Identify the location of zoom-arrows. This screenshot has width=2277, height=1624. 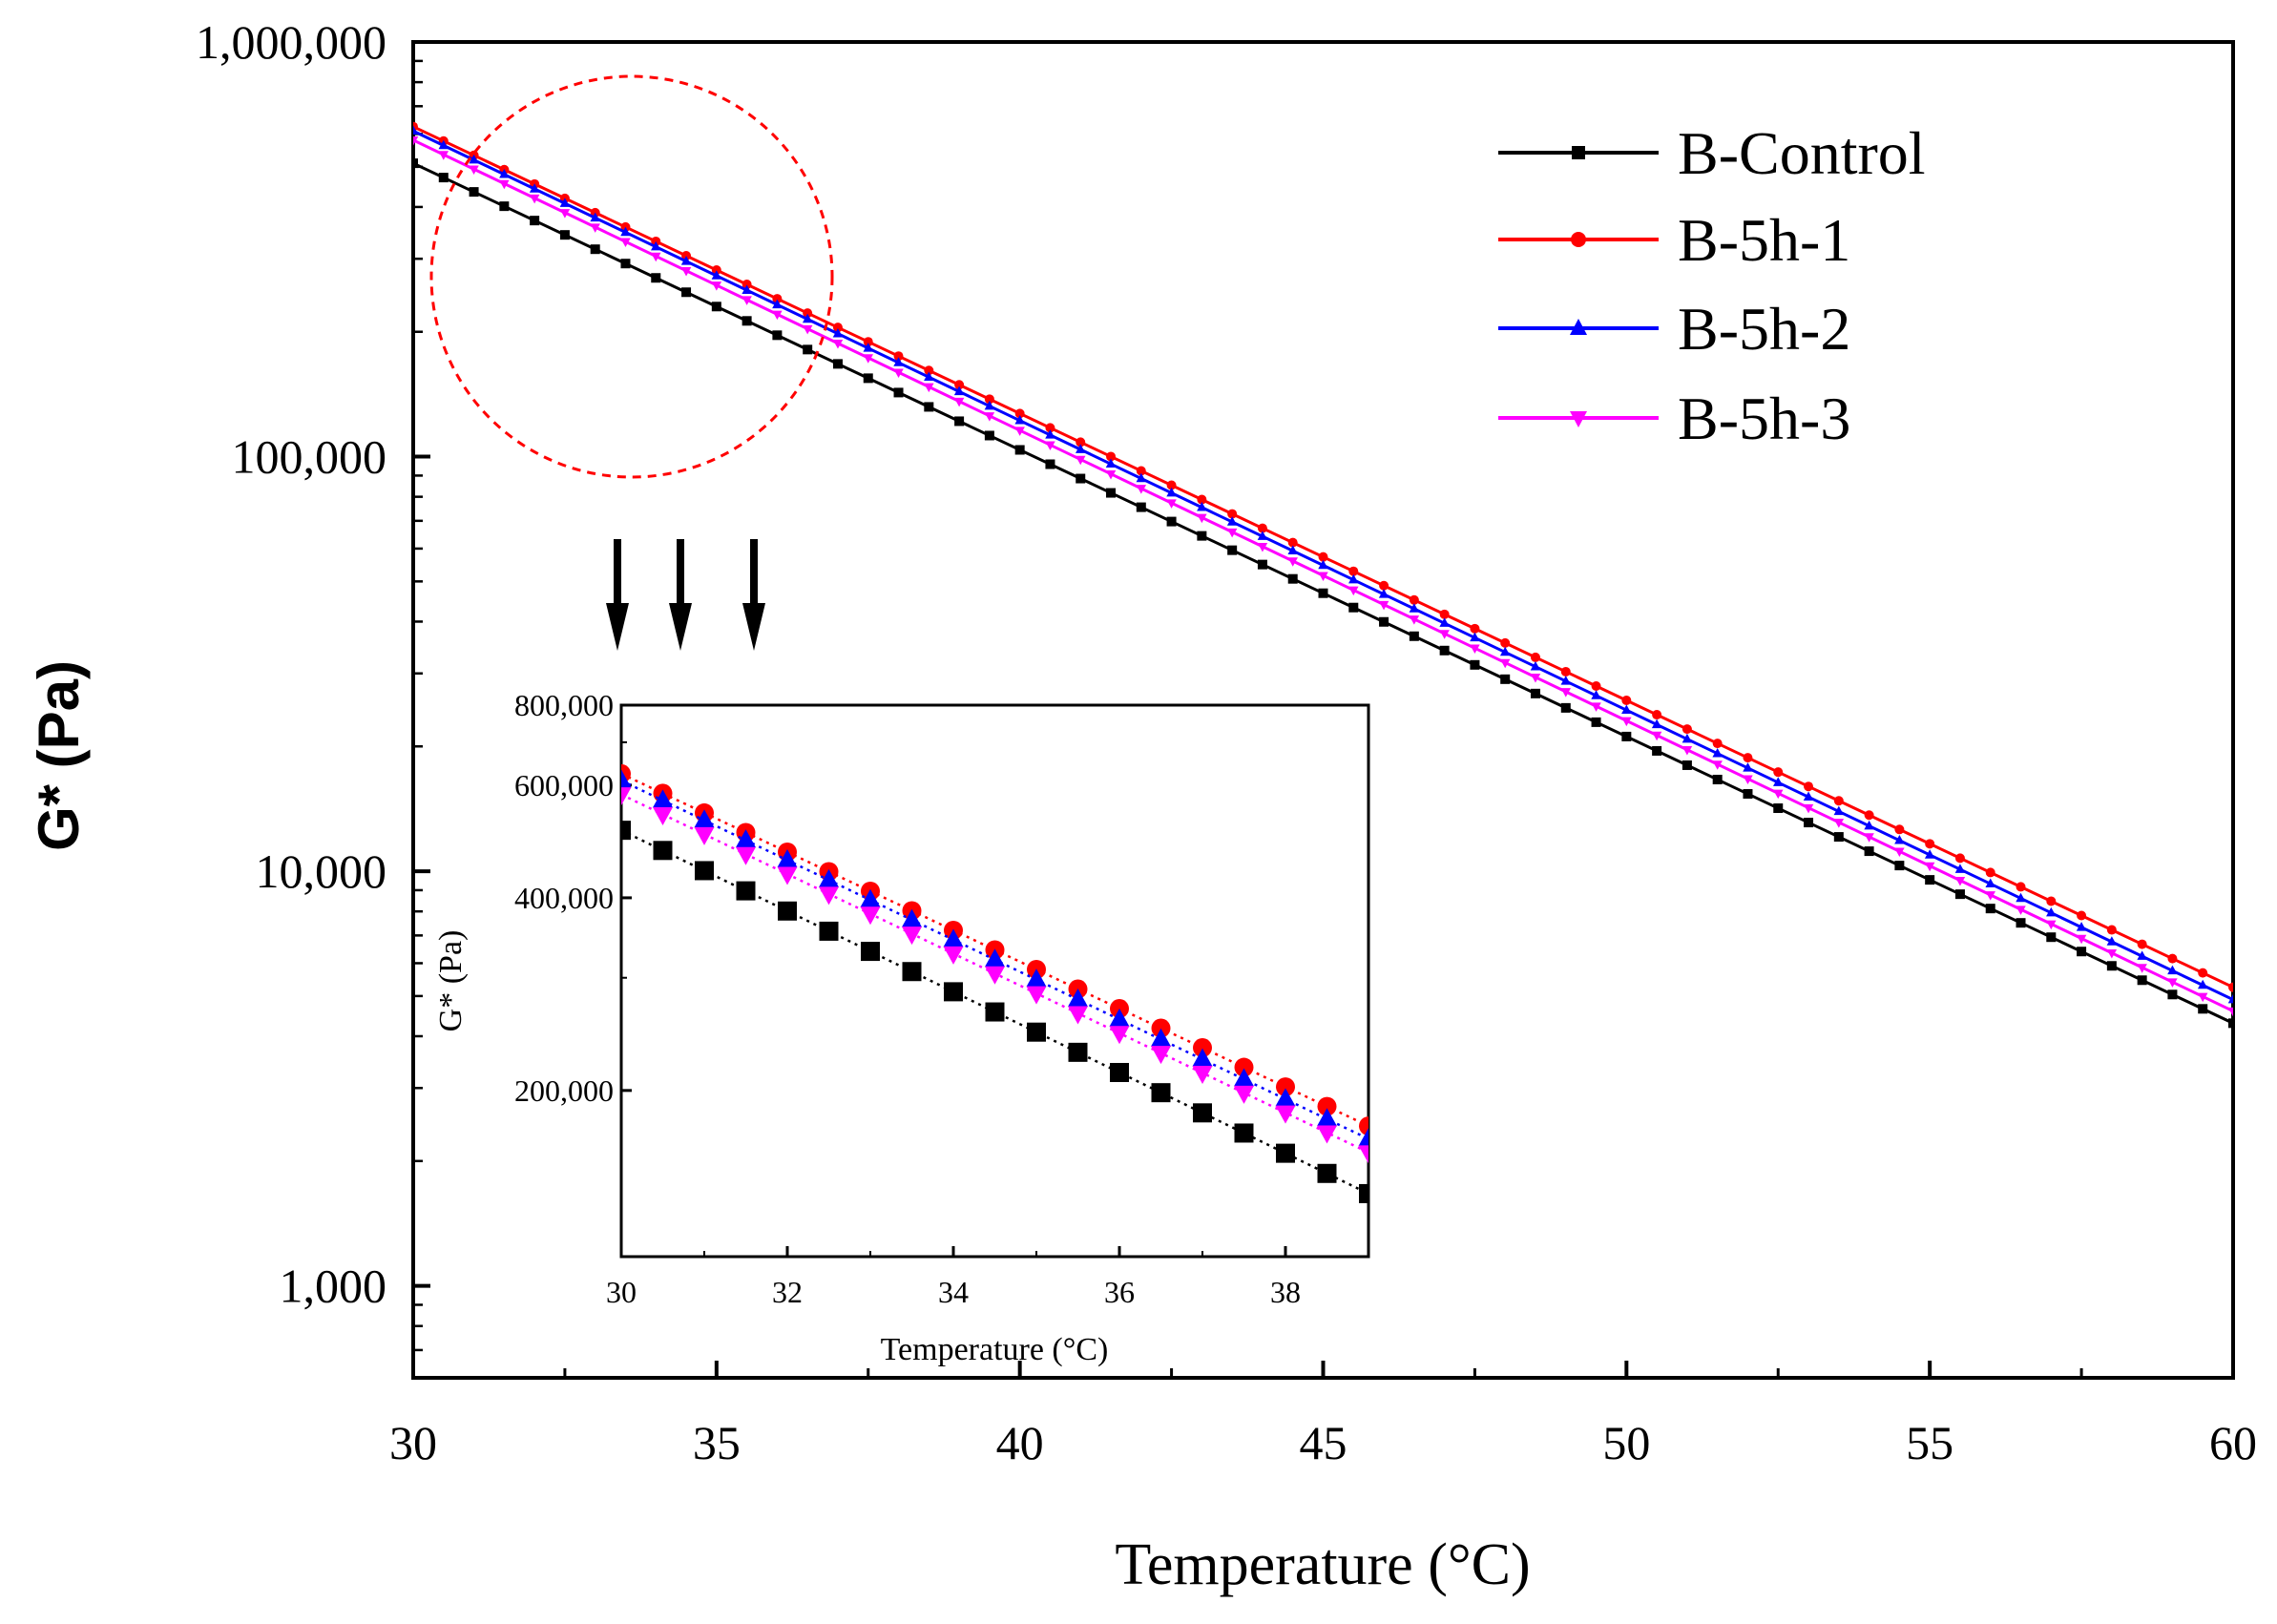
(685, 595).